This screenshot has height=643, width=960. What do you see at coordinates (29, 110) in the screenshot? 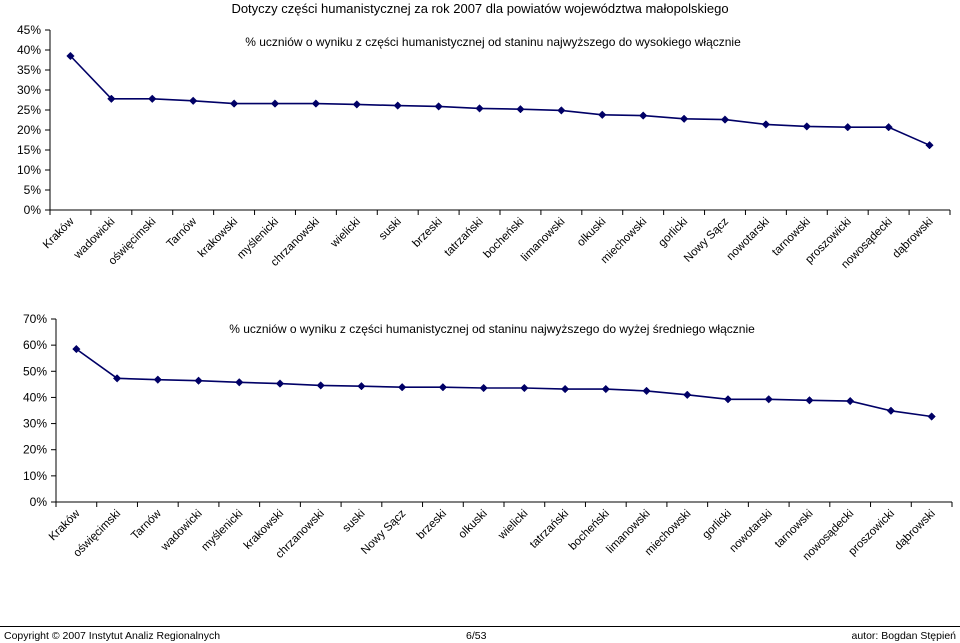
I see `y-tick-label: 25%` at bounding box center [29, 110].